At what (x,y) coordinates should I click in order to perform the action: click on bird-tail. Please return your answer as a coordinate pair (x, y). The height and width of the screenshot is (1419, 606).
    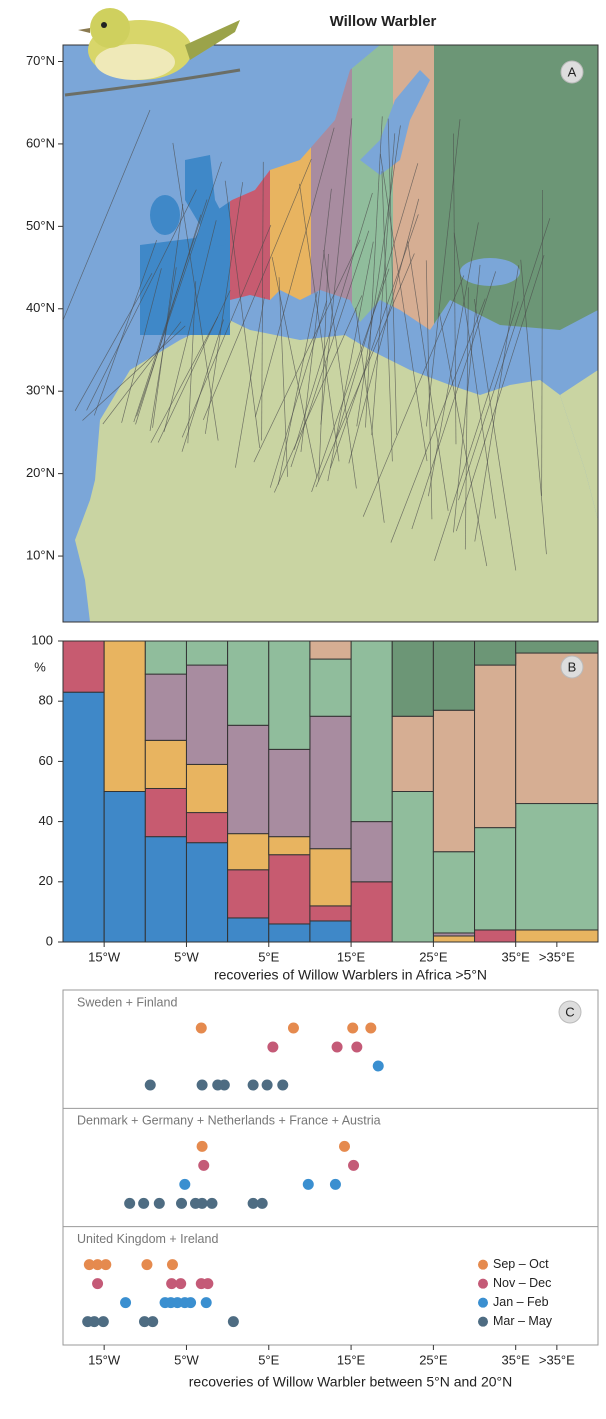
    Looking at the image, I should click on (212, 40).